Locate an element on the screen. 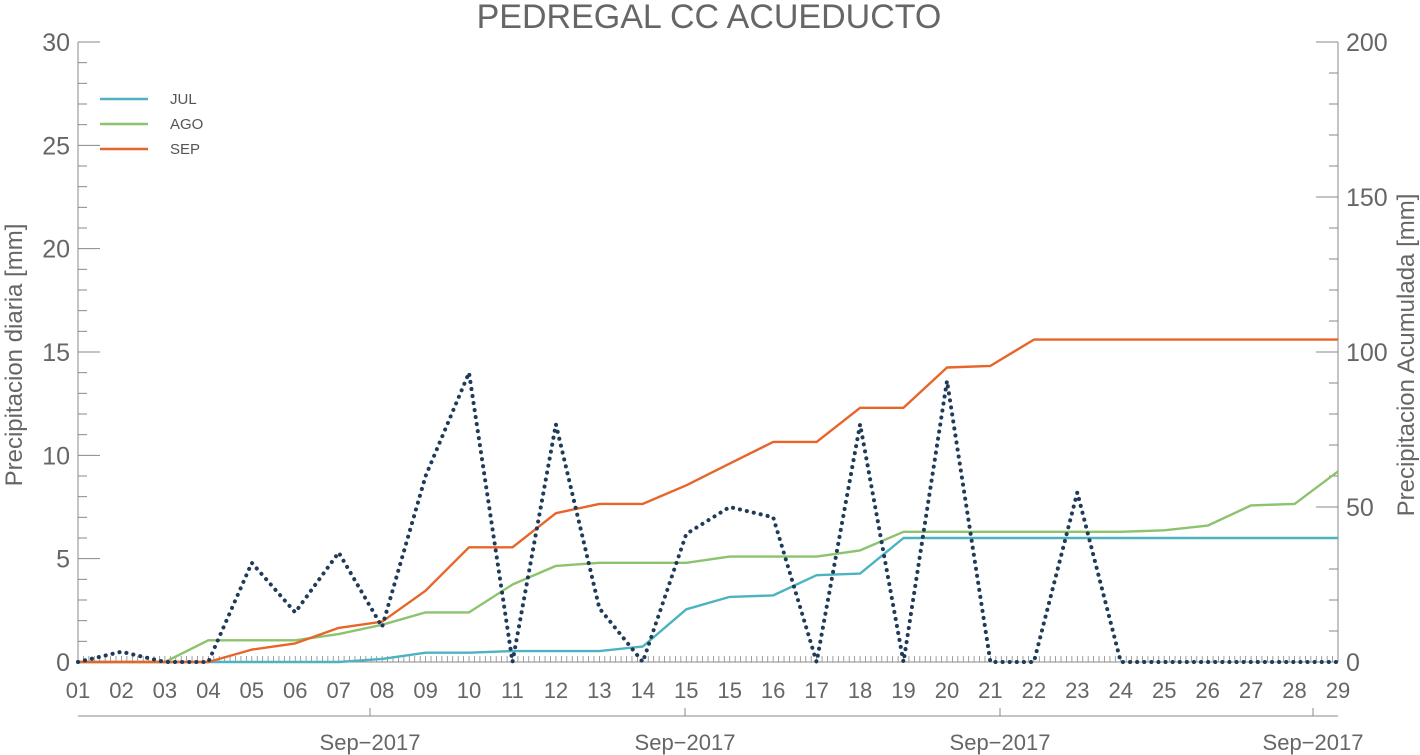 This screenshot has height=755, width=1420. y-left-tick-label: 10 is located at coordinates (56, 456).